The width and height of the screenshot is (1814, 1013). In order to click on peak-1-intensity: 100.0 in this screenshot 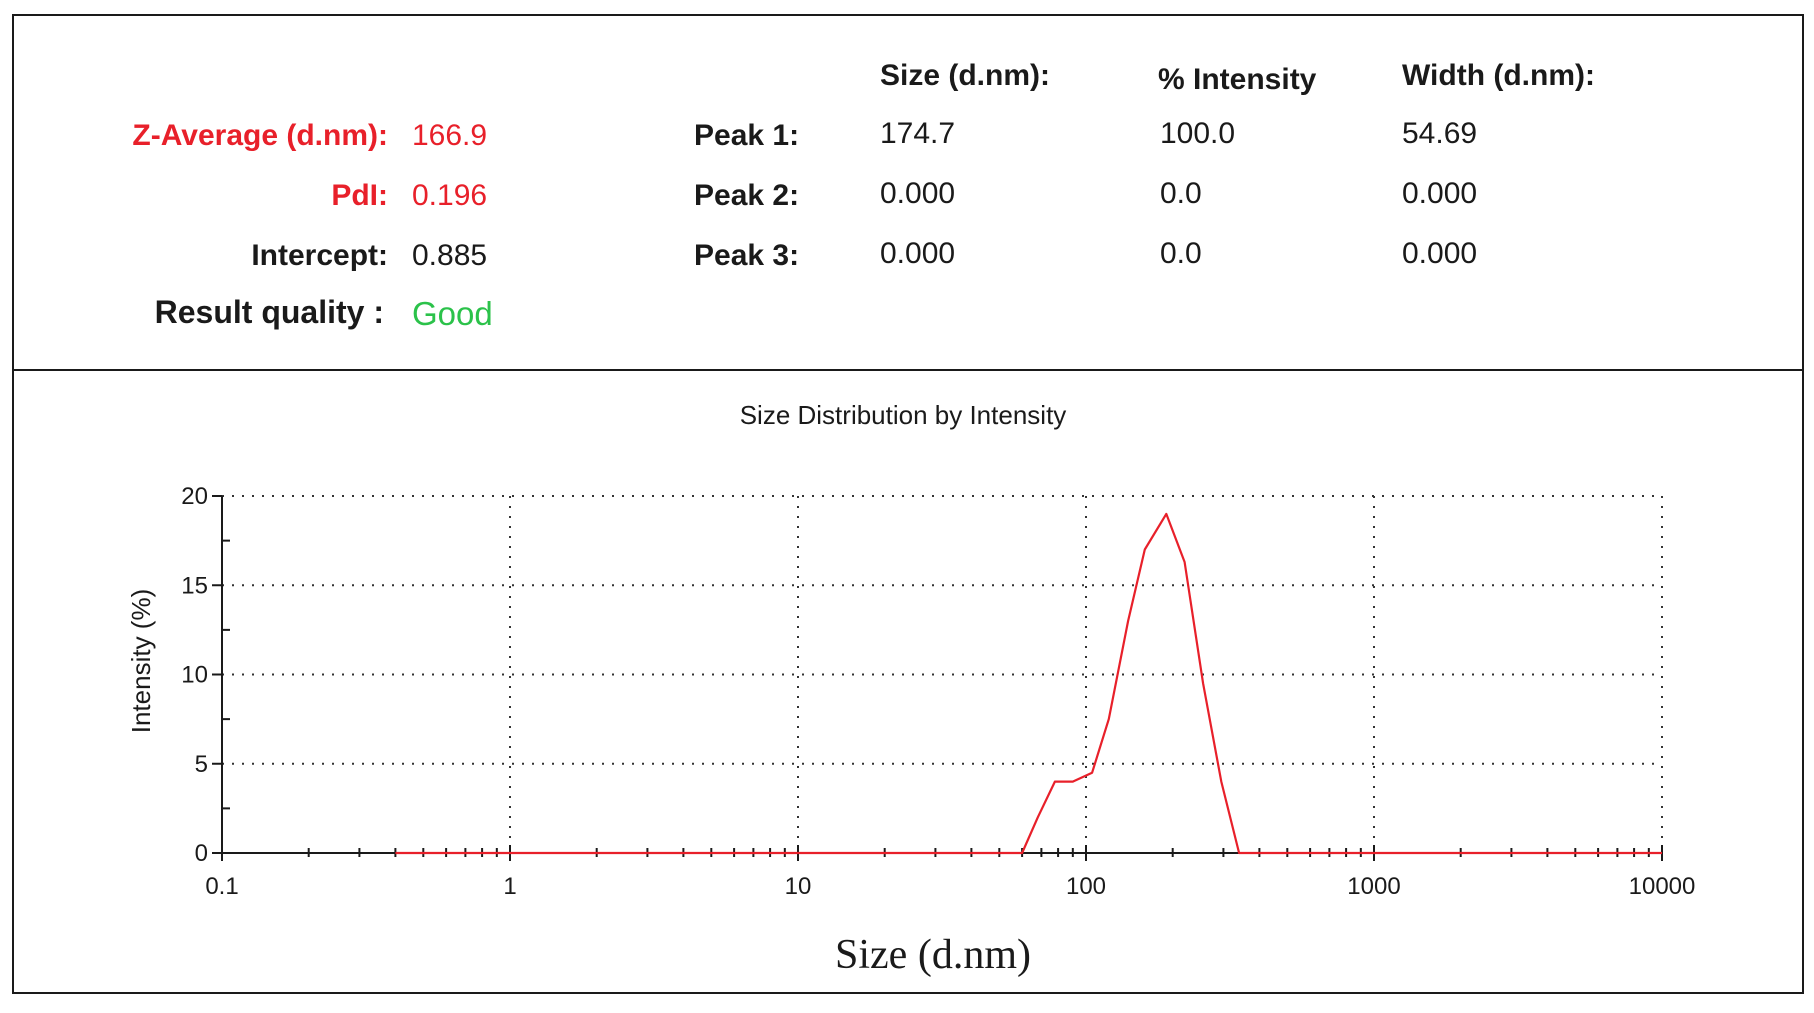, I will do `click(1198, 133)`.